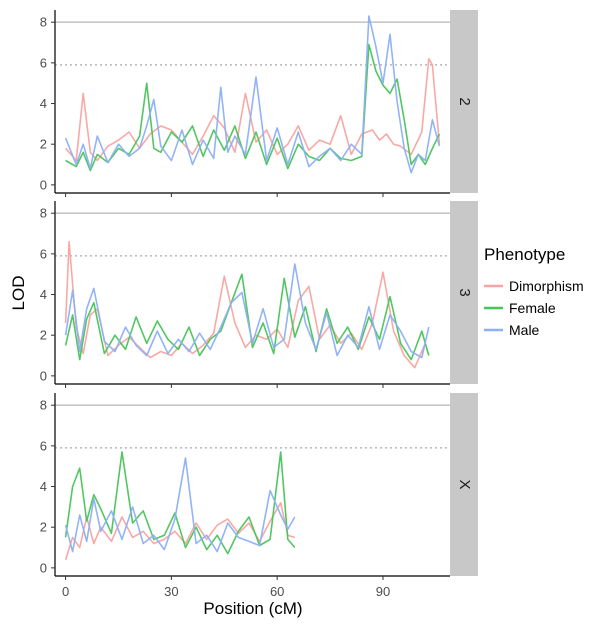 This screenshot has height=626, width=616. Describe the element at coordinates (252, 608) in the screenshot. I see `x-axis-title: Position (cM)` at that location.